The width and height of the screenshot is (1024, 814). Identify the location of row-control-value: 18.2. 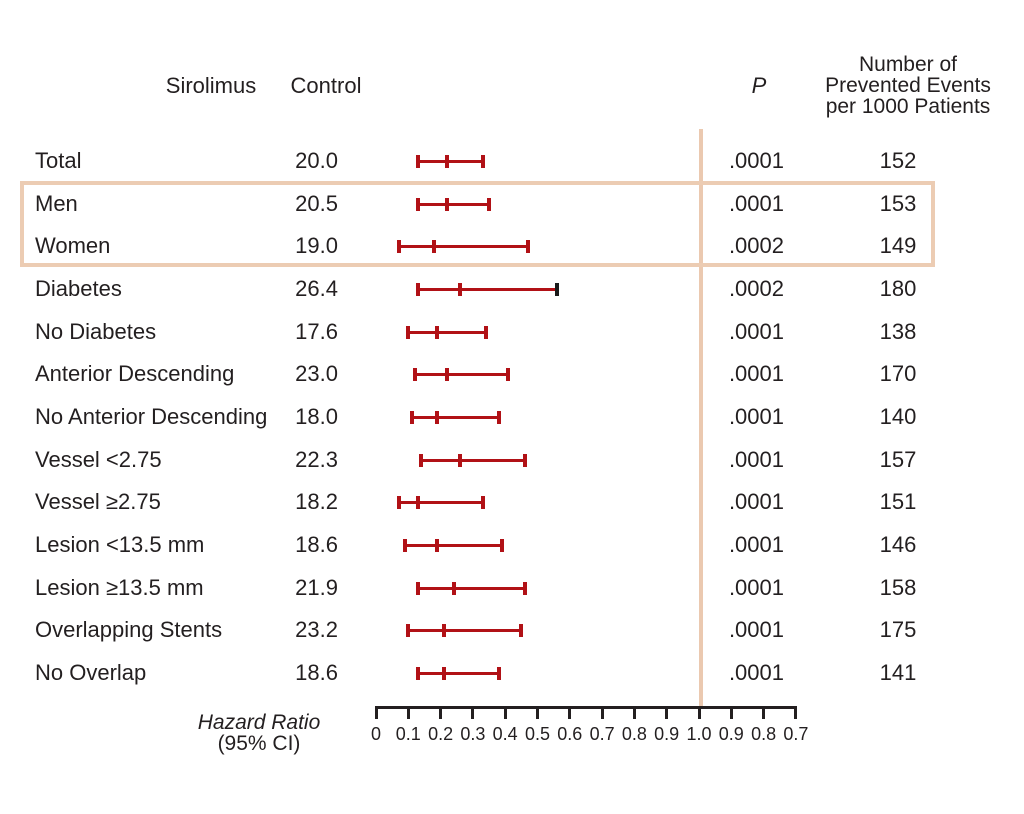
(316, 501).